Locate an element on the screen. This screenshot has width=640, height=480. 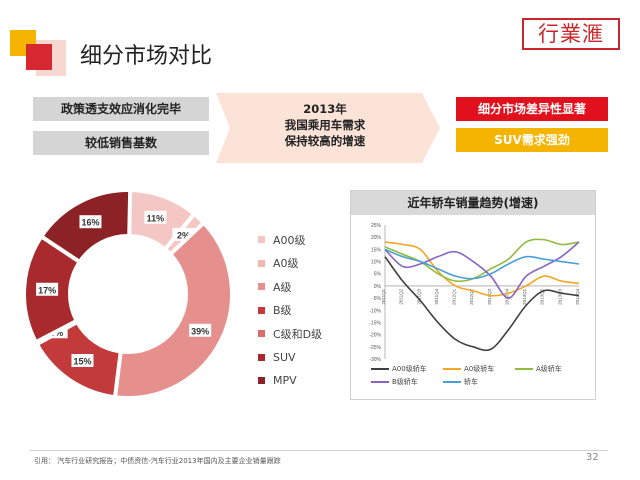
y-tick-label: -25% is located at coordinates (375, 348).